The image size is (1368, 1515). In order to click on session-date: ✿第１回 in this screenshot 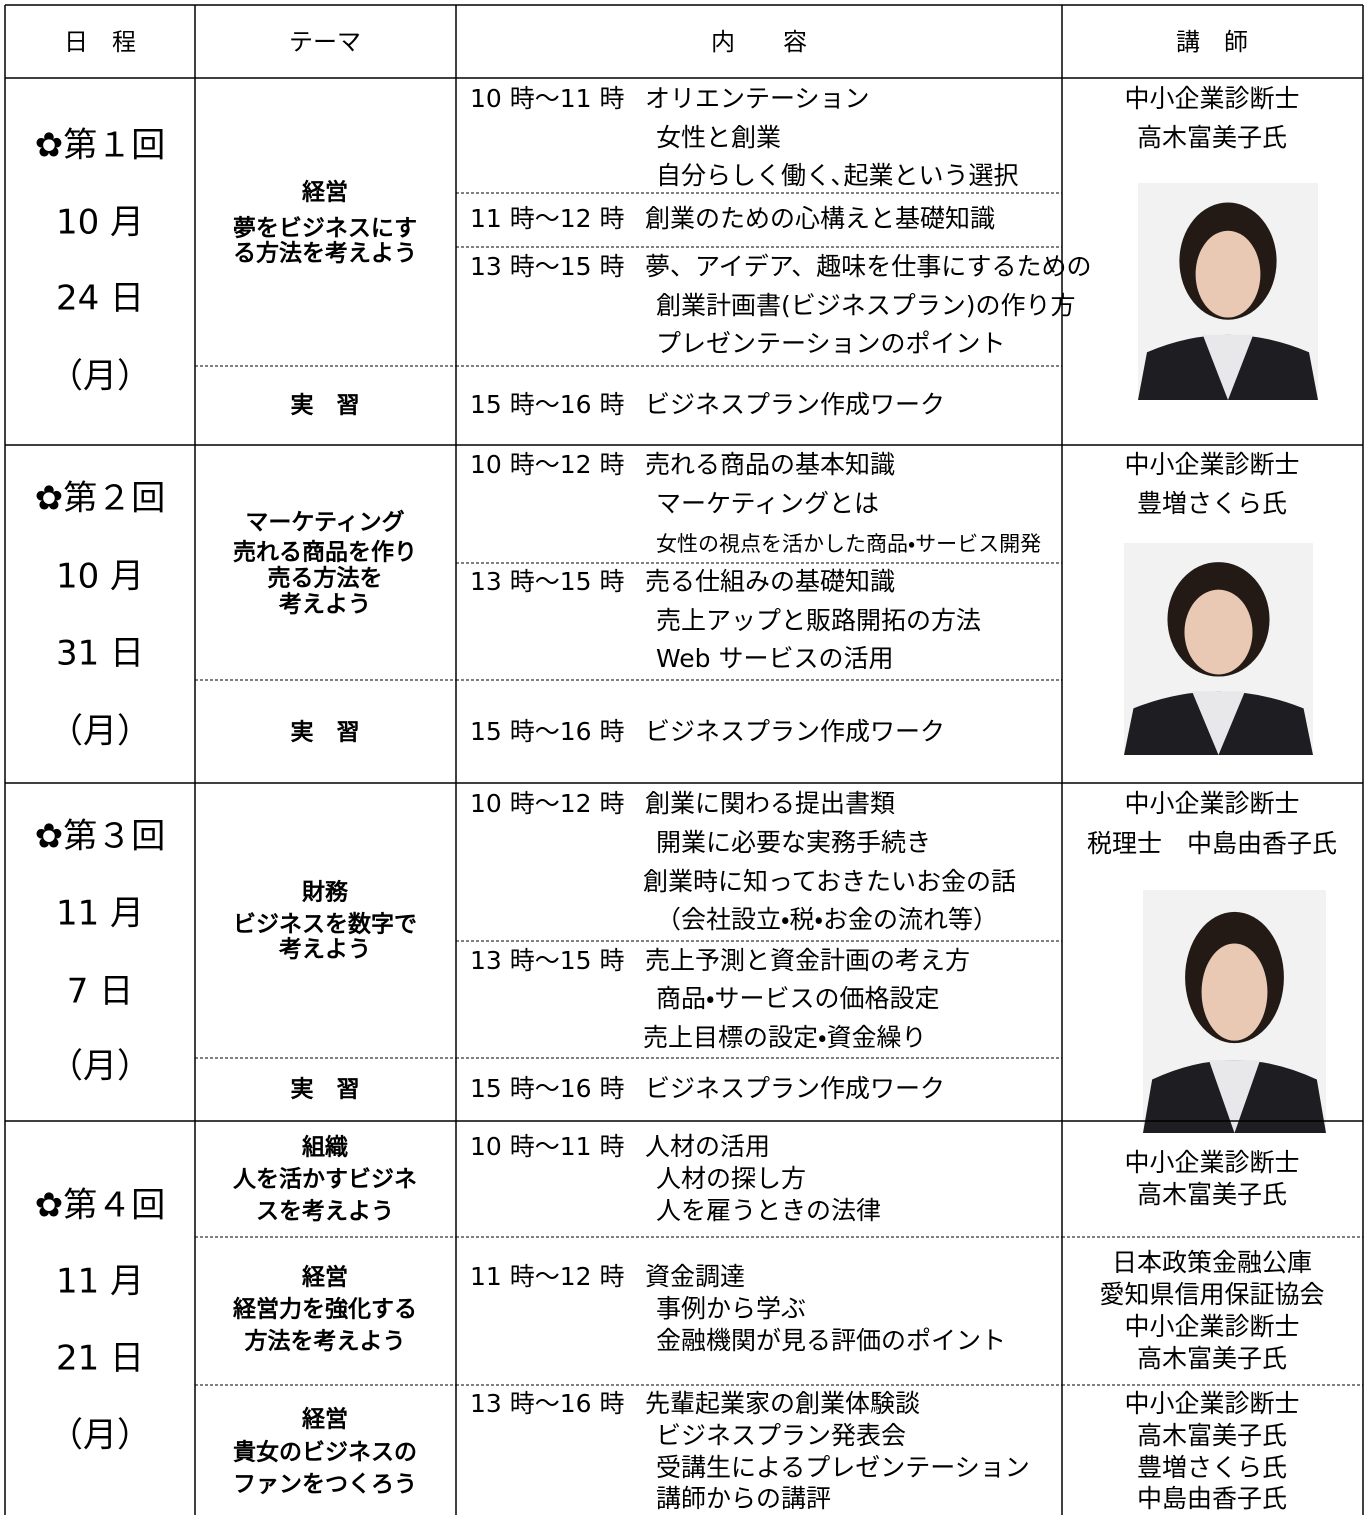, I will do `click(100, 146)`.